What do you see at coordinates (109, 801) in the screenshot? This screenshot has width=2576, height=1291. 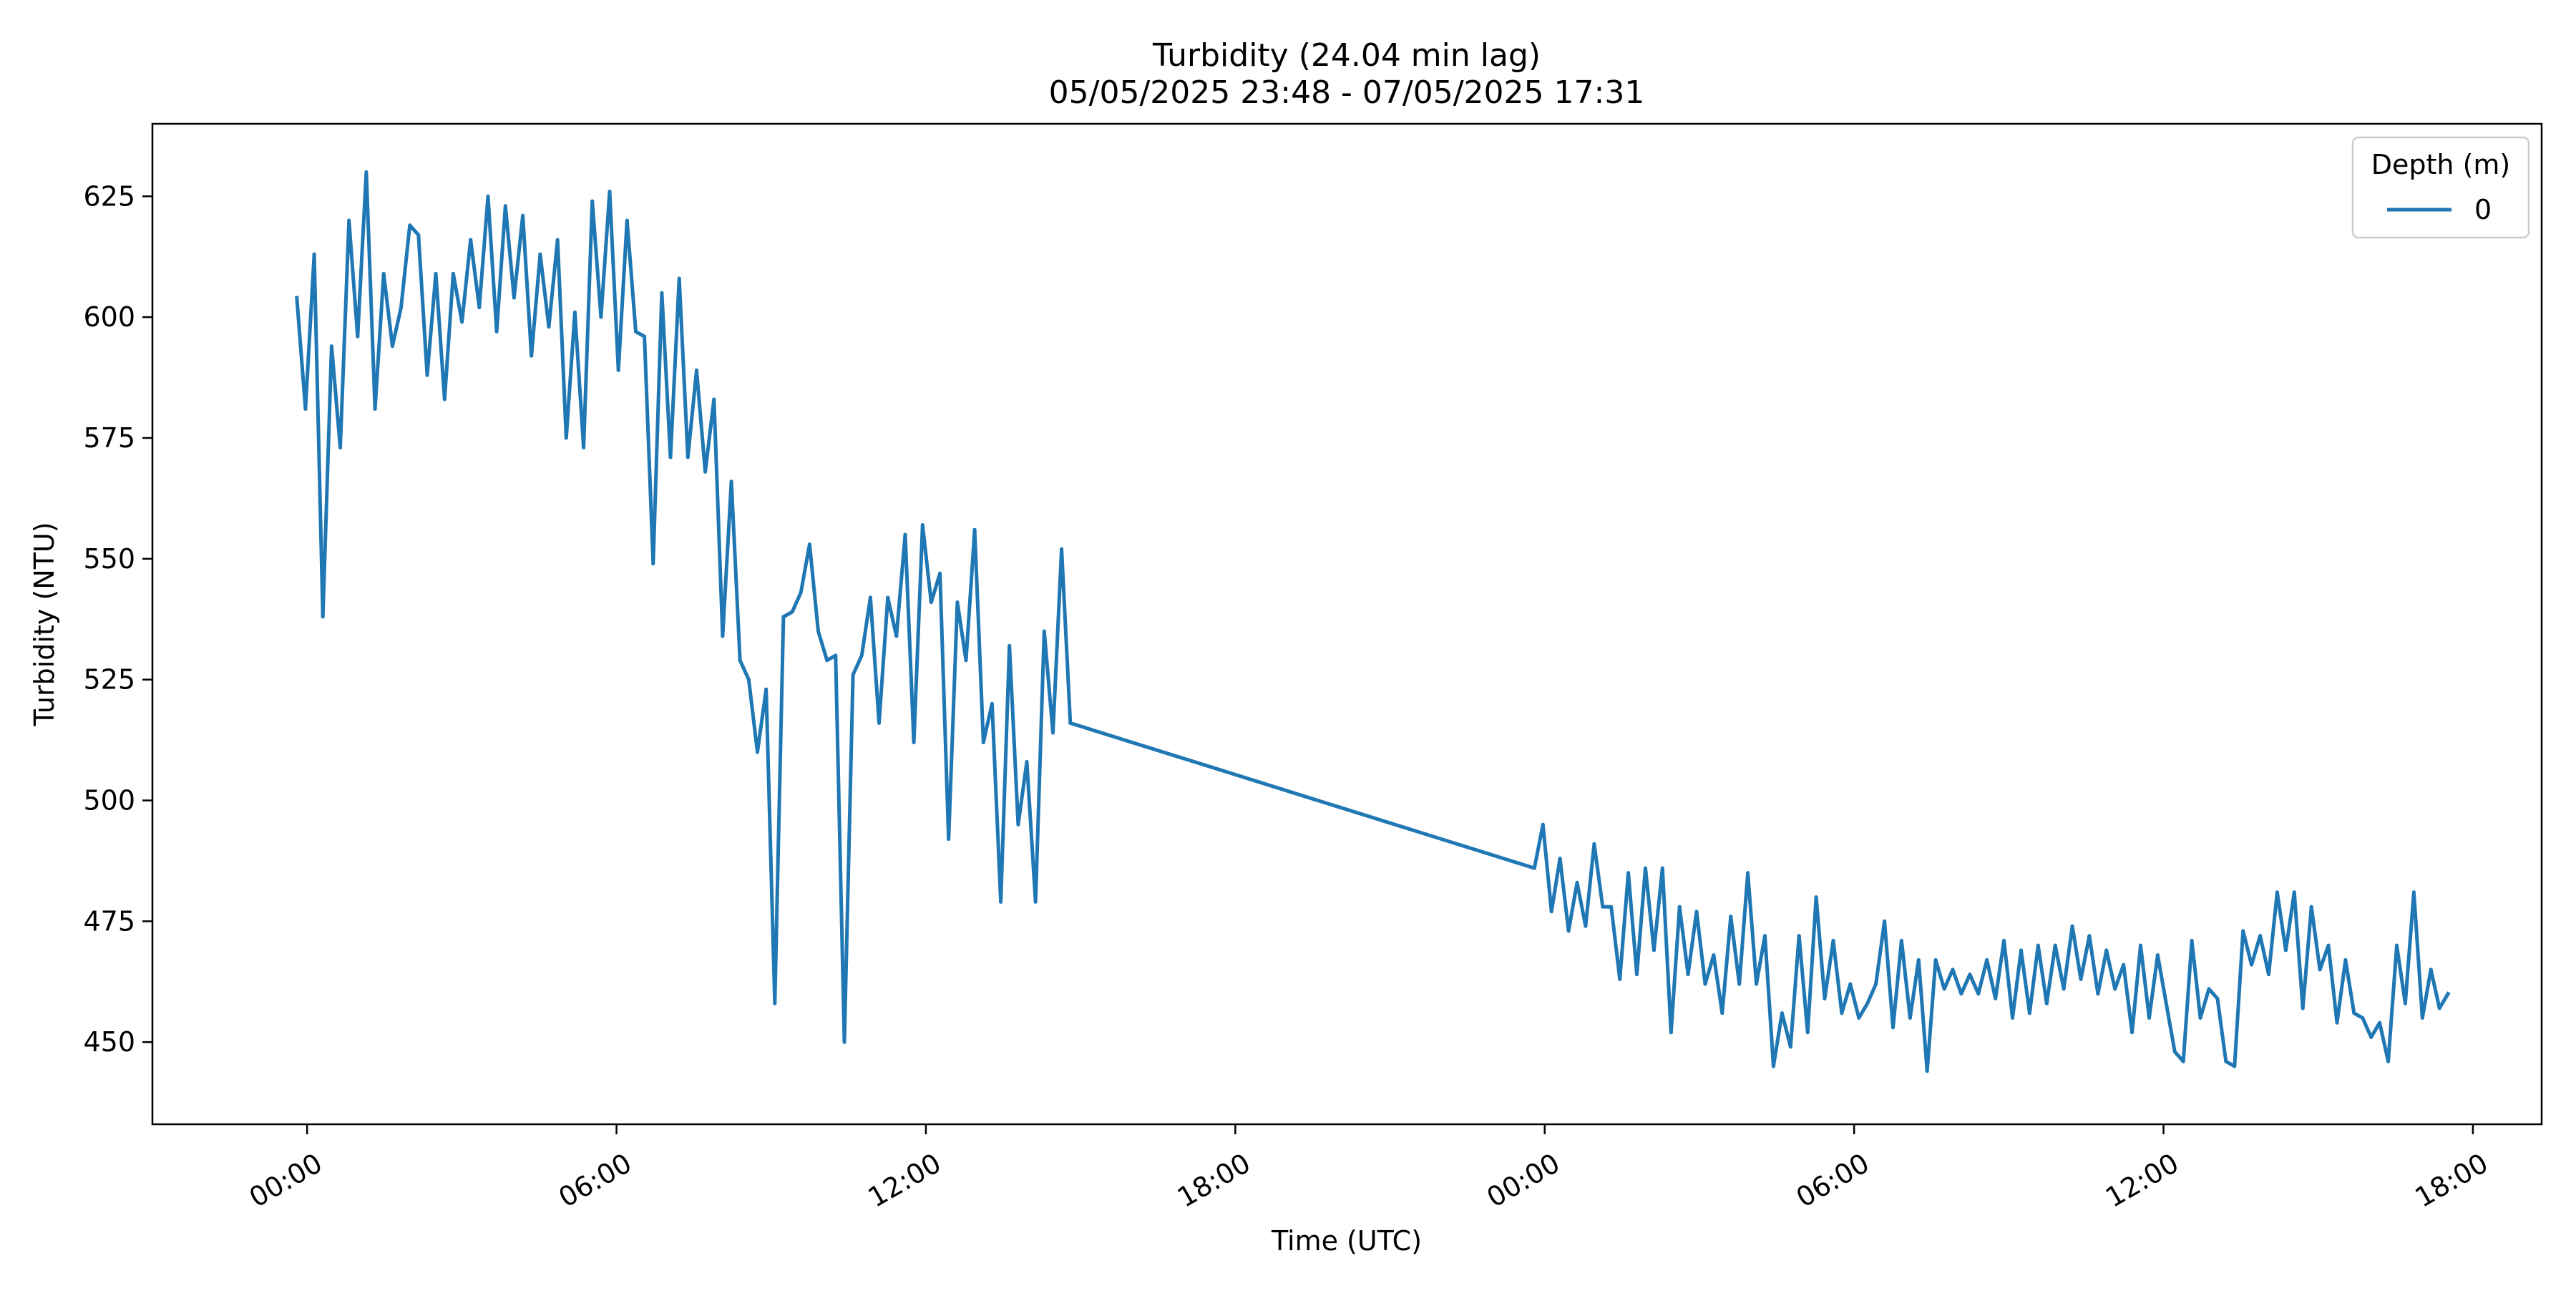 I see `y-tick-label: 500` at bounding box center [109, 801].